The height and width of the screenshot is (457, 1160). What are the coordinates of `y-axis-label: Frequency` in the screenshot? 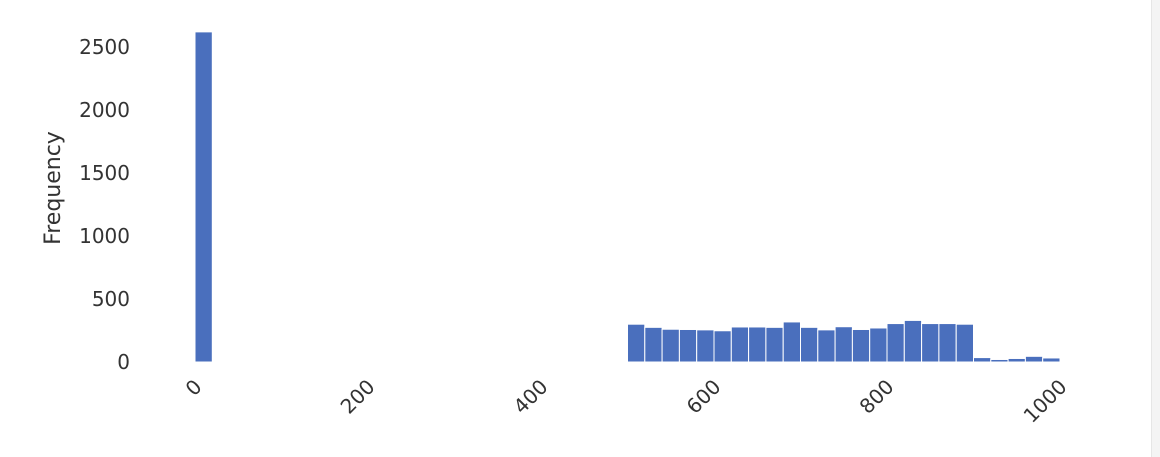 It's located at (53, 188).